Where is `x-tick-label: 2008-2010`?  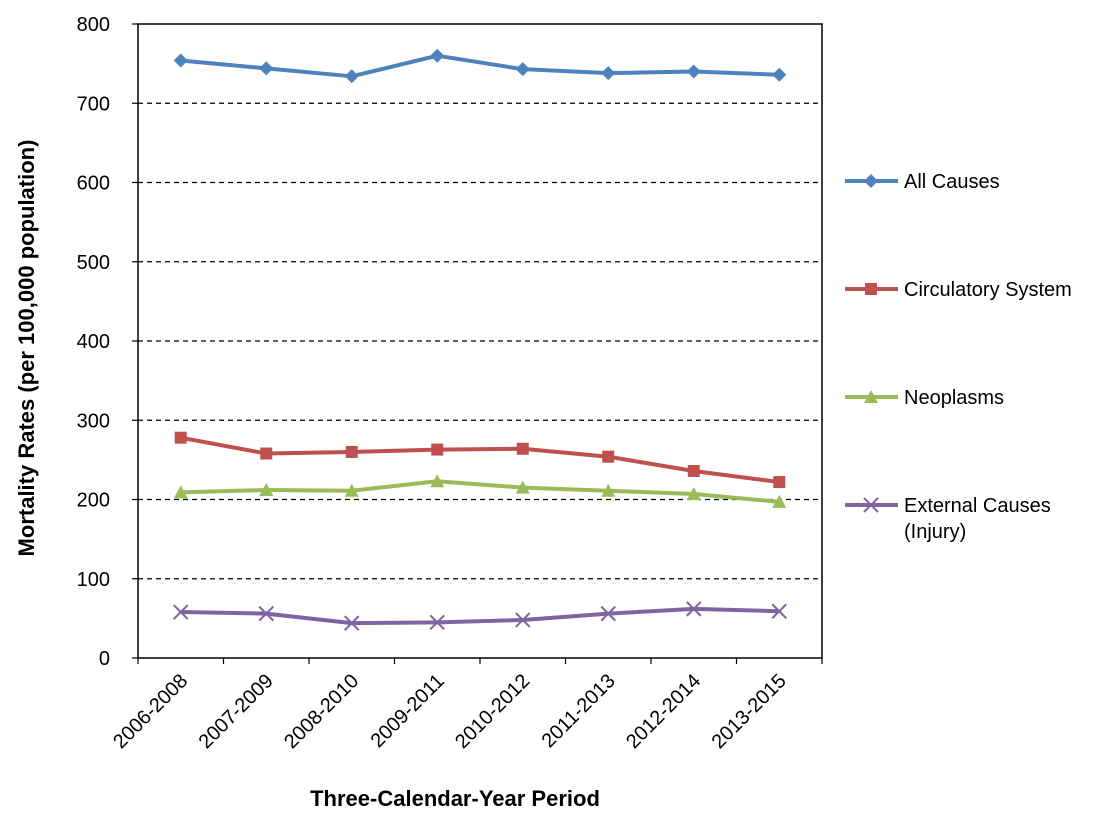
x-tick-label: 2008-2010 is located at coordinates (321, 711).